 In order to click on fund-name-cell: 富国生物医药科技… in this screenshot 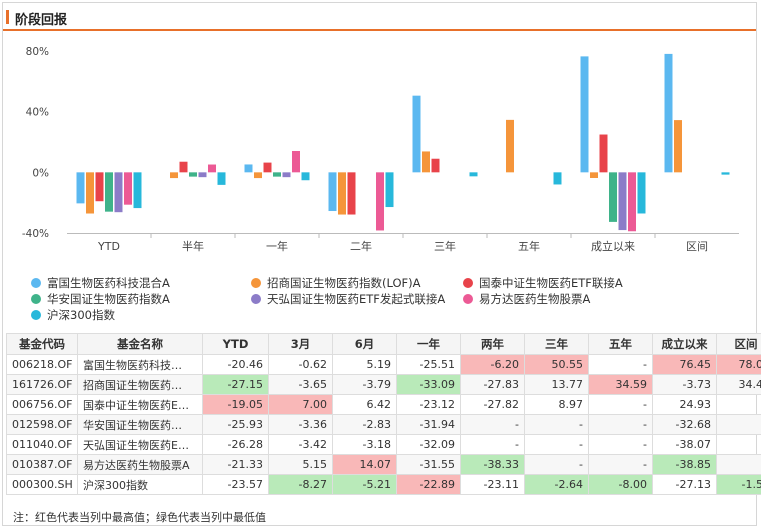, I will do `click(140, 364)`.